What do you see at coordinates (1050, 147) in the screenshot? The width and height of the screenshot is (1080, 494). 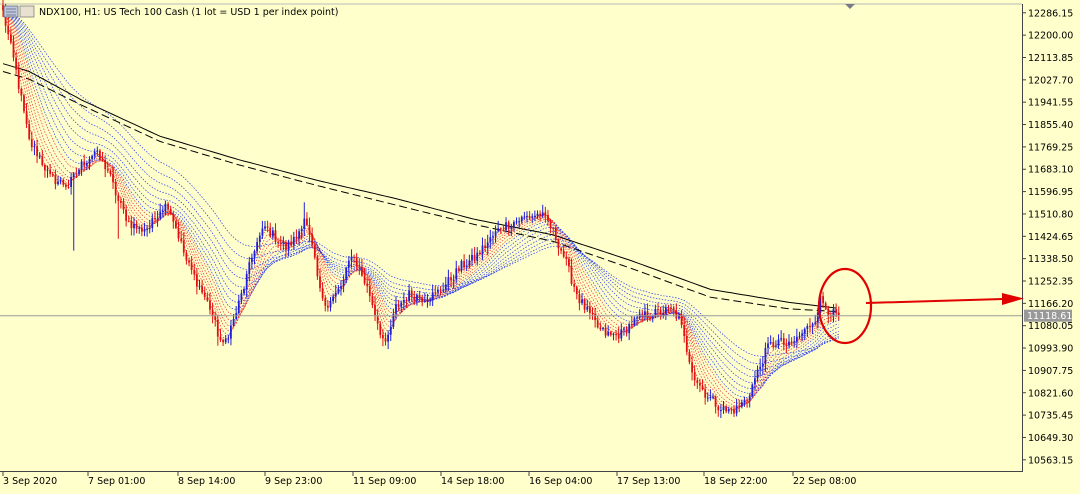 I see `y-tick-label: 11769.25` at bounding box center [1050, 147].